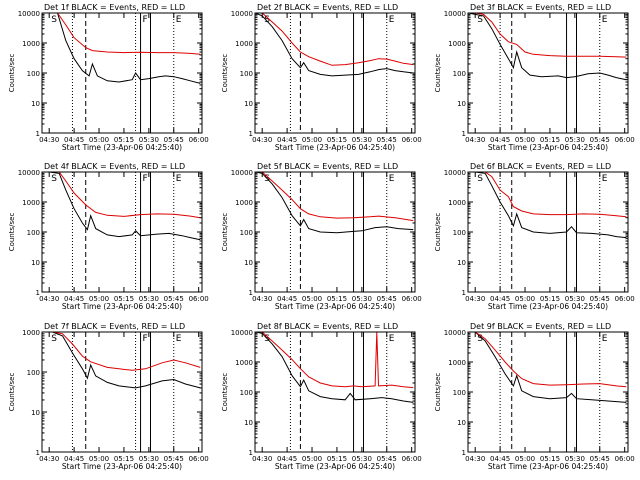  Describe the element at coordinates (455, 333) in the screenshot. I see `y-tick-label: 10000` at that location.